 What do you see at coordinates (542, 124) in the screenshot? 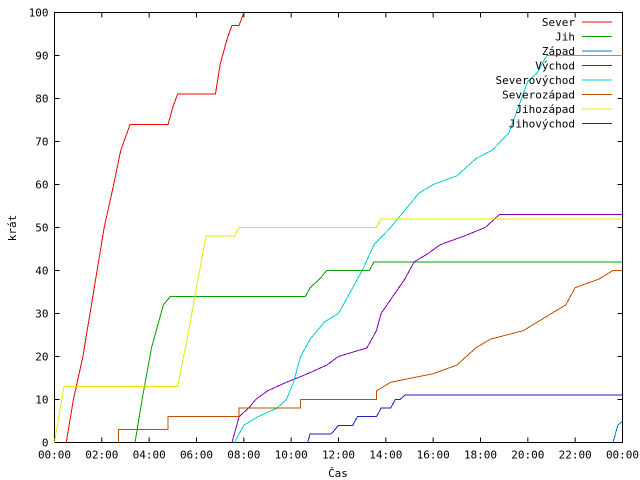
I see `legend-label-jihovychod: Jihovýchod` at bounding box center [542, 124].